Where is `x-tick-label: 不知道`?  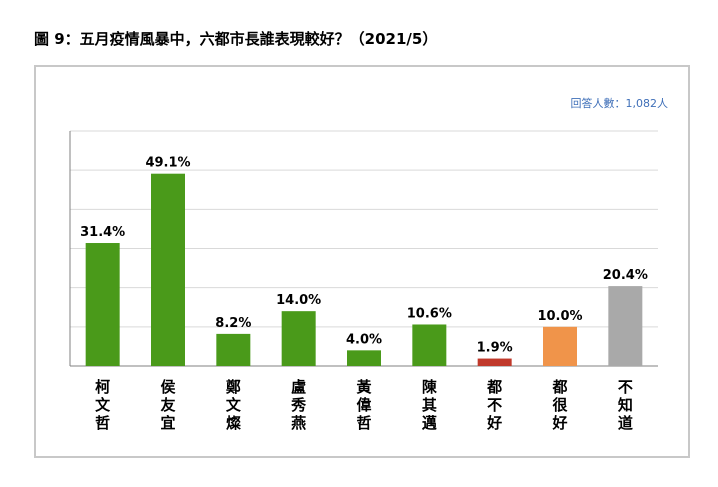
x-tick-label: 不知道 is located at coordinates (625, 405).